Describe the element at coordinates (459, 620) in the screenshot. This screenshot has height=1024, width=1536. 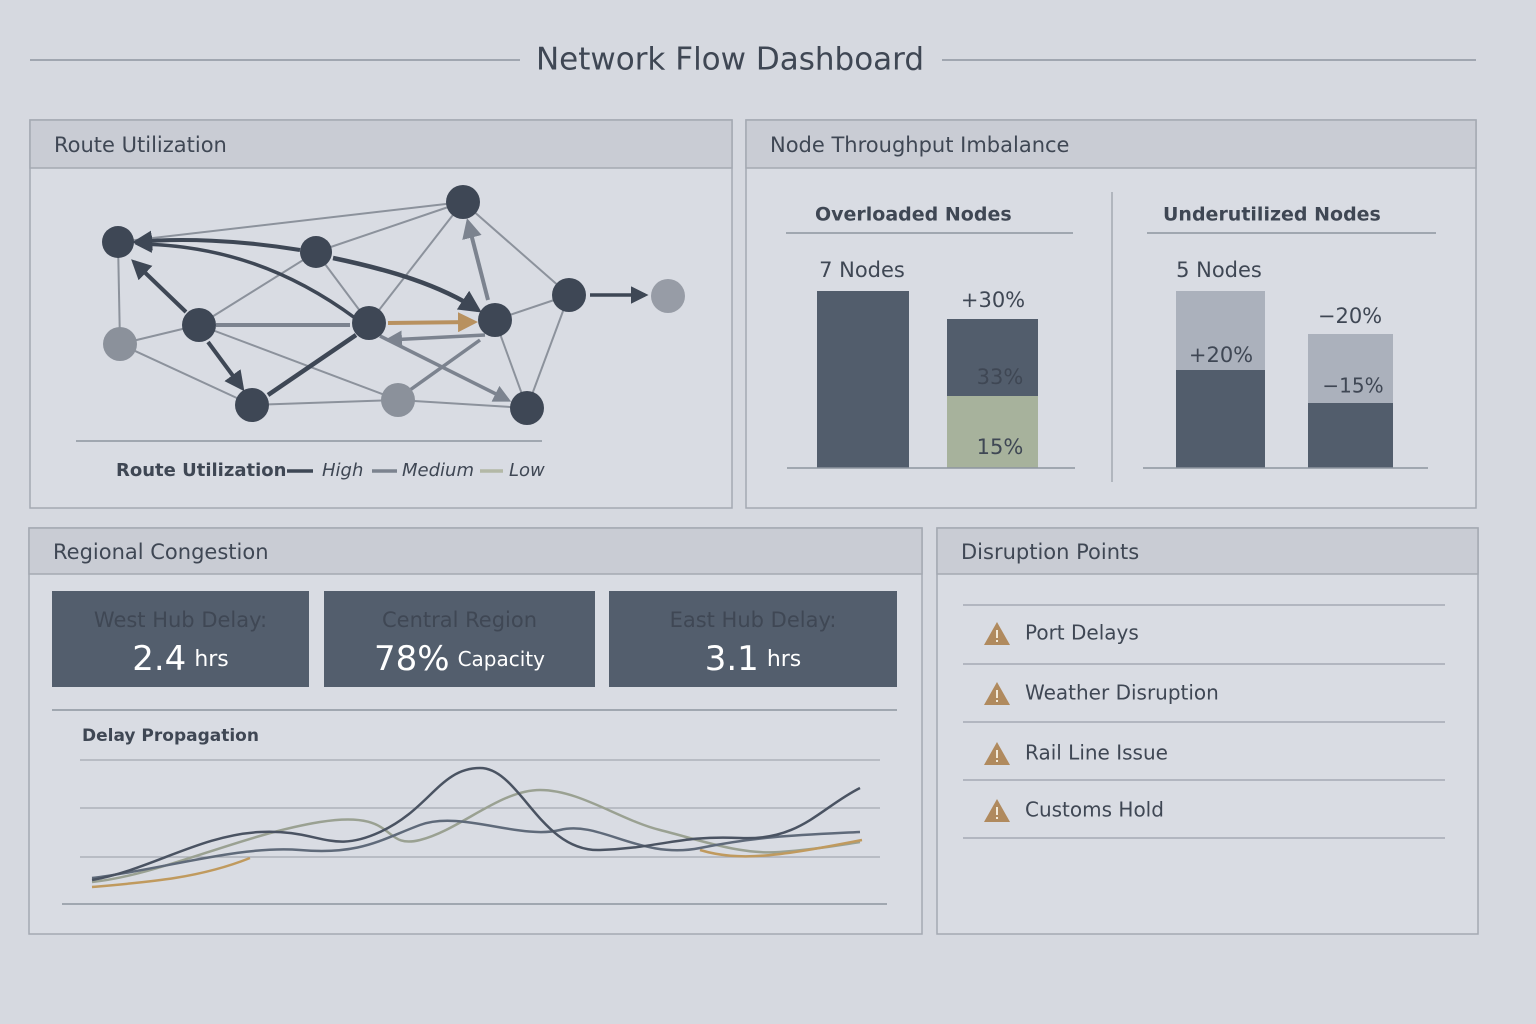
I see `kpi-label: Central Region` at that location.